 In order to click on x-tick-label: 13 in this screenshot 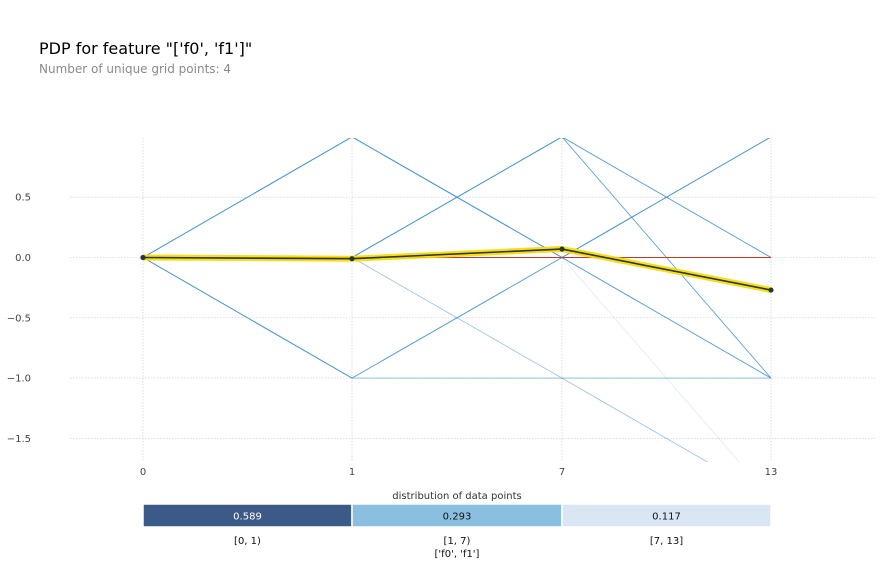, I will do `click(771, 472)`.